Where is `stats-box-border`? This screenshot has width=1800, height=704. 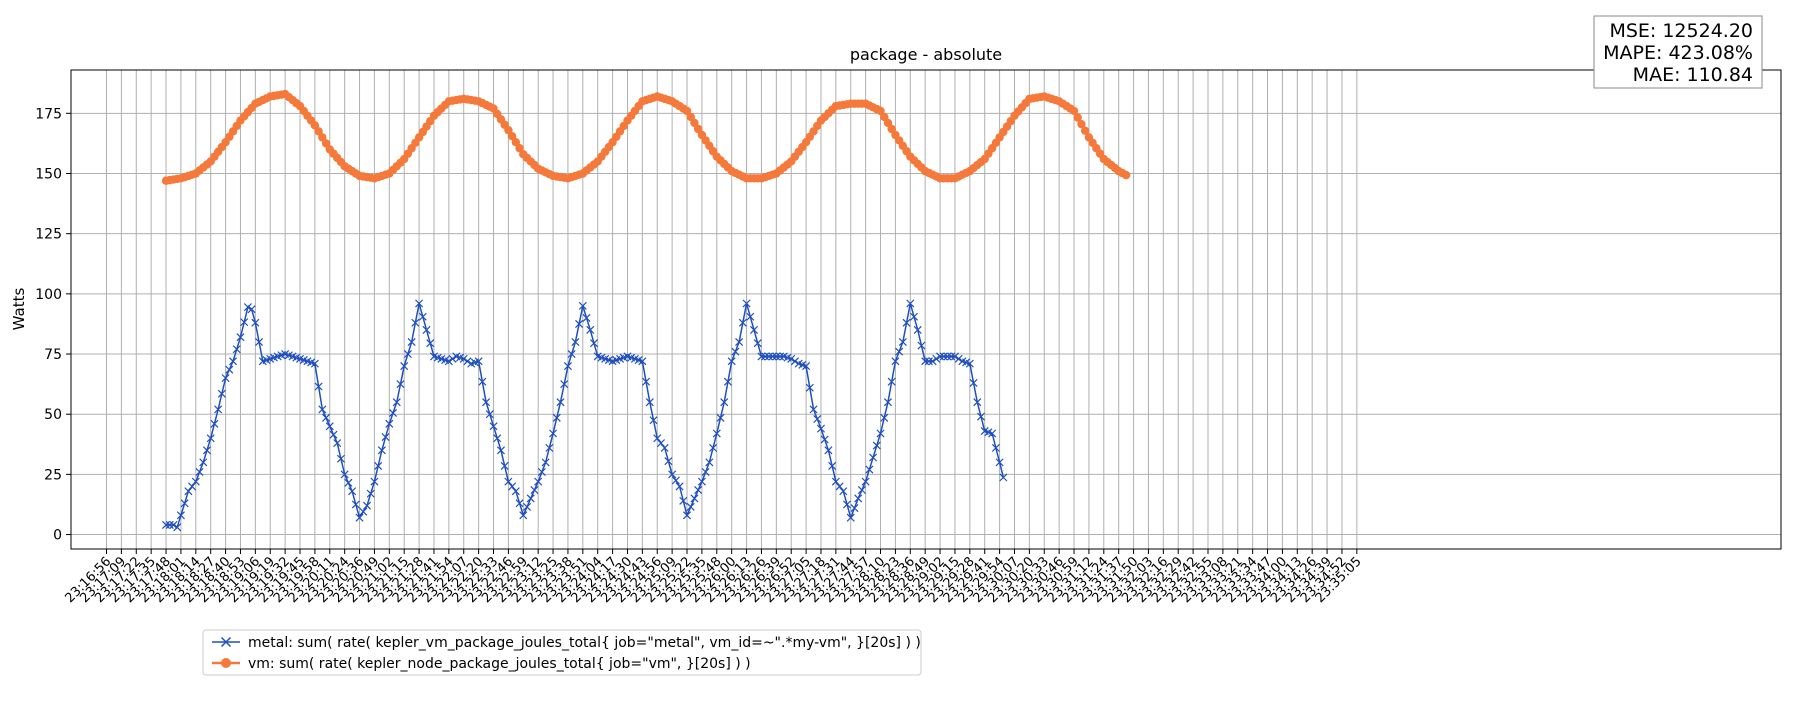
stats-box-border is located at coordinates (1678, 52).